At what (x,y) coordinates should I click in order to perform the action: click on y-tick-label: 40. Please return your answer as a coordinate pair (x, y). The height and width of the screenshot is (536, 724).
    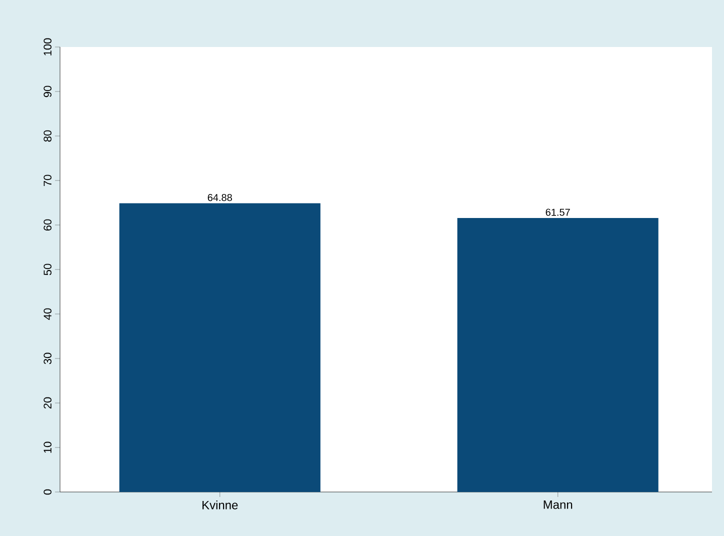
    Looking at the image, I should click on (48, 314).